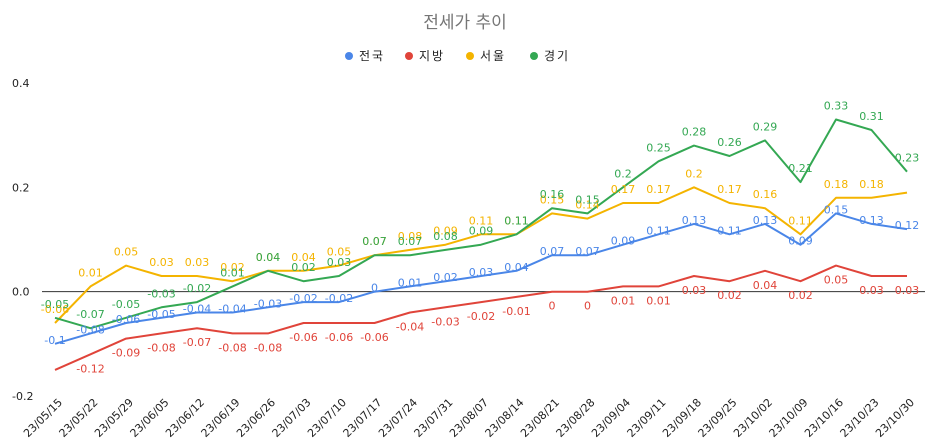  Describe the element at coordinates (493, 56) in the screenshot. I see `legend-label-2: 서울` at that location.